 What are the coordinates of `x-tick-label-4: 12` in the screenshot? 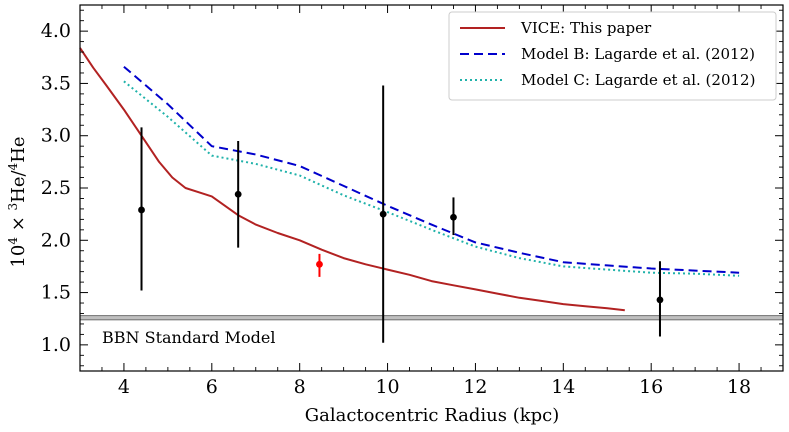 It's located at (475, 387).